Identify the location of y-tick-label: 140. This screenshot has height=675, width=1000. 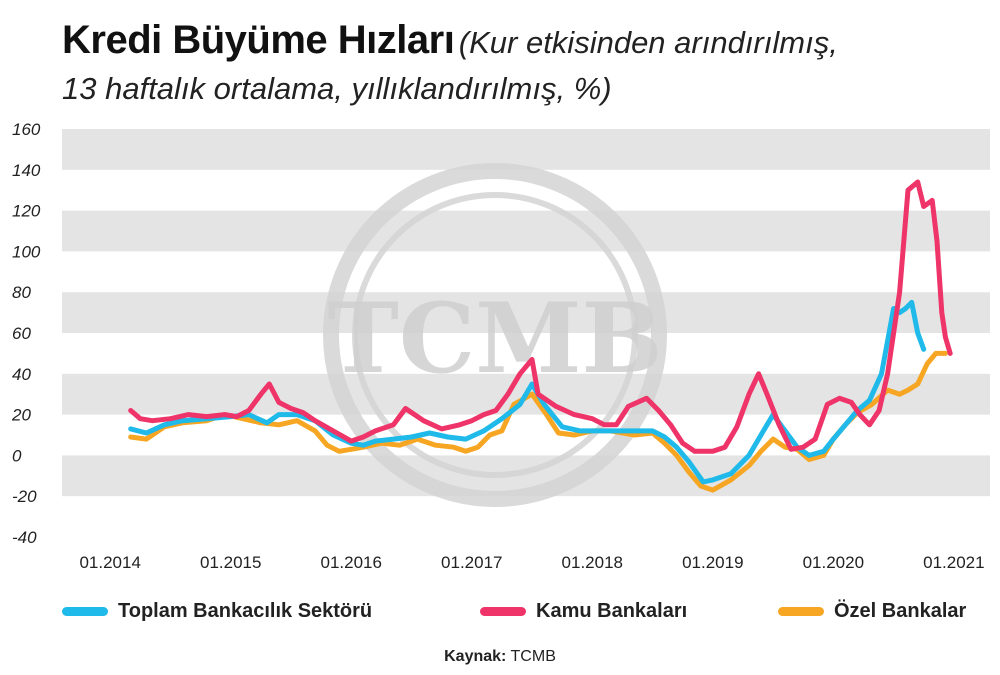
(26, 170).